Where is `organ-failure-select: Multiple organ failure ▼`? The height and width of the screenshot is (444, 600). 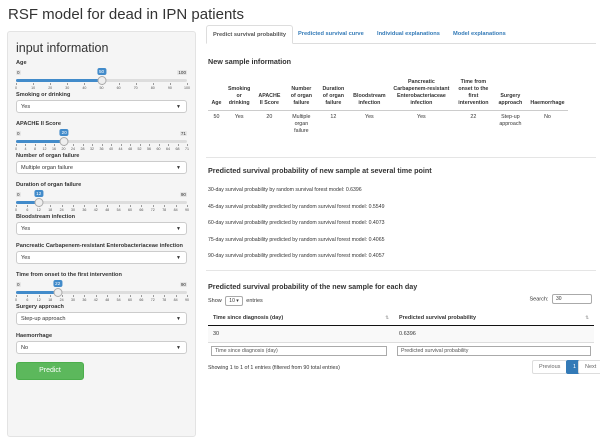
organ-failure-select: Multiple organ failure ▼ is located at coordinates (101, 167).